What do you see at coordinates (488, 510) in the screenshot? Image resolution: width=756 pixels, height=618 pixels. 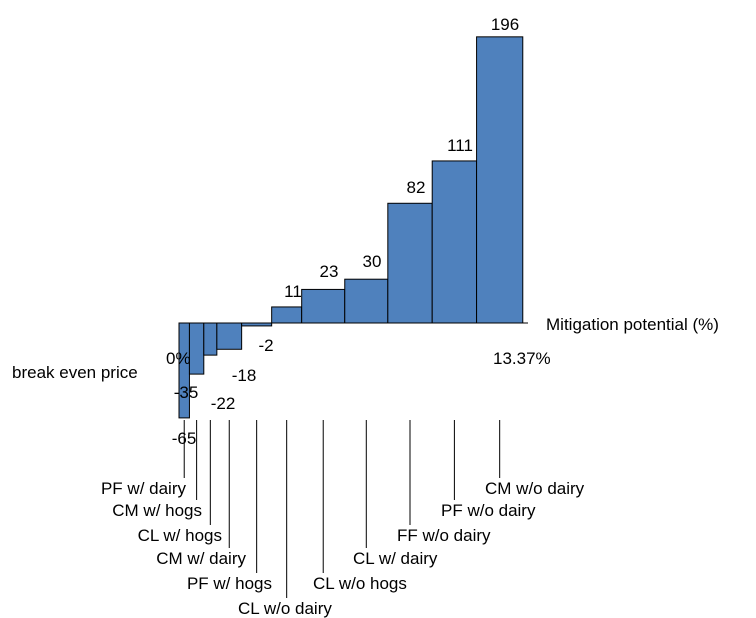 I see `category-label: PF w/o dairy` at bounding box center [488, 510].